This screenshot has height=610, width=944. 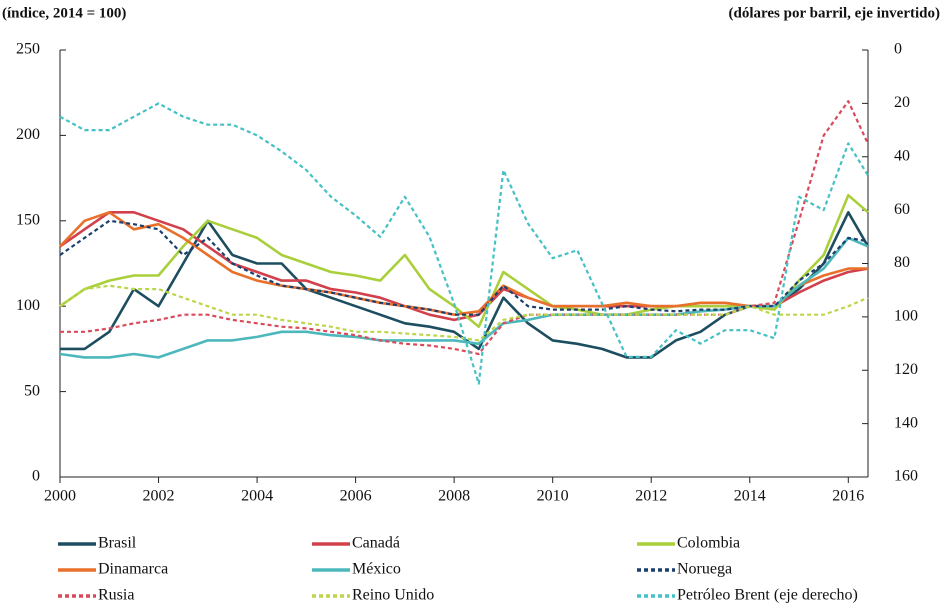 What do you see at coordinates (257, 496) in the screenshot?
I see `x-tick-label: 2004` at bounding box center [257, 496].